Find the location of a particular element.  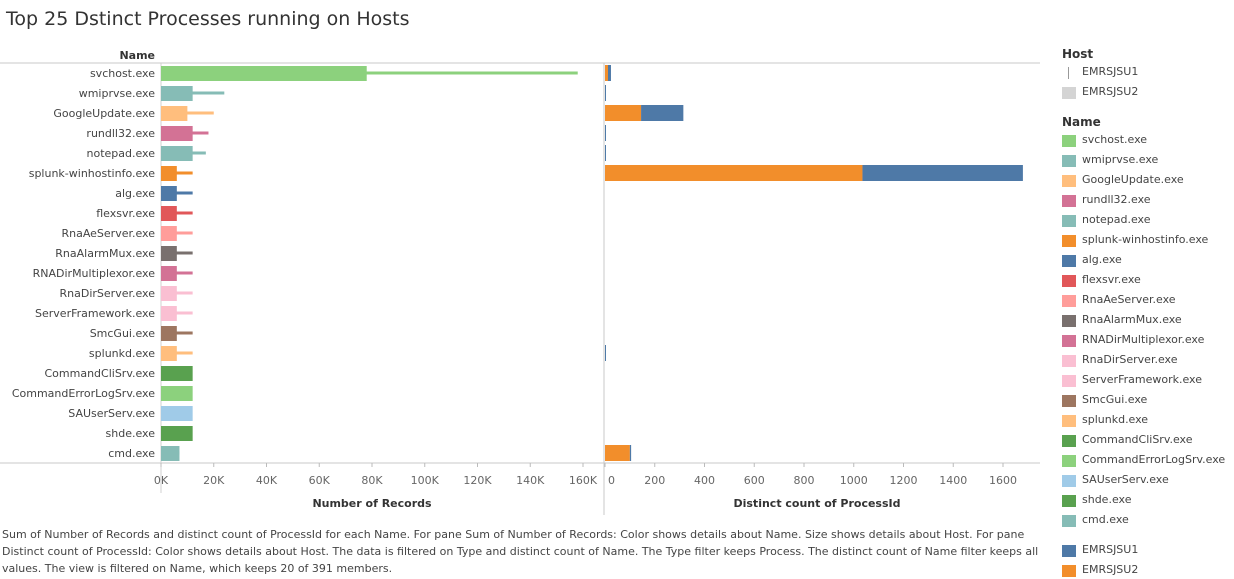

legend-item-label: EMRSJSU2 is located at coordinates (1110, 569).